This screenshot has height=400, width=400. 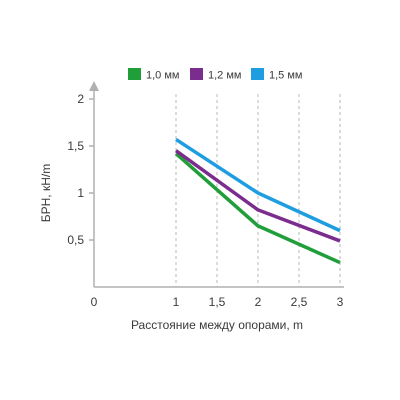 What do you see at coordinates (217, 302) in the screenshot?
I see `x-tick-label-2: 1,5` at bounding box center [217, 302].